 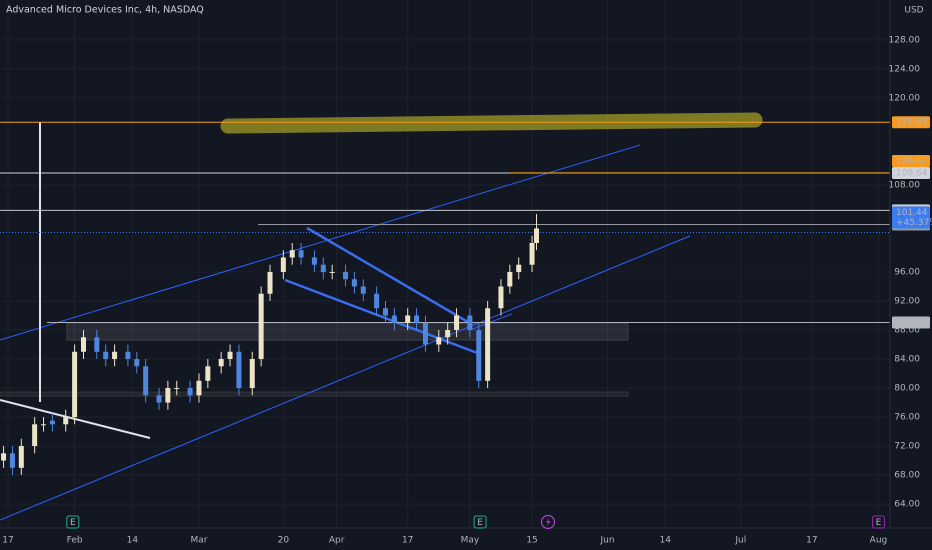 I want to click on price-tag-label: 101.44, so click(x=912, y=213).